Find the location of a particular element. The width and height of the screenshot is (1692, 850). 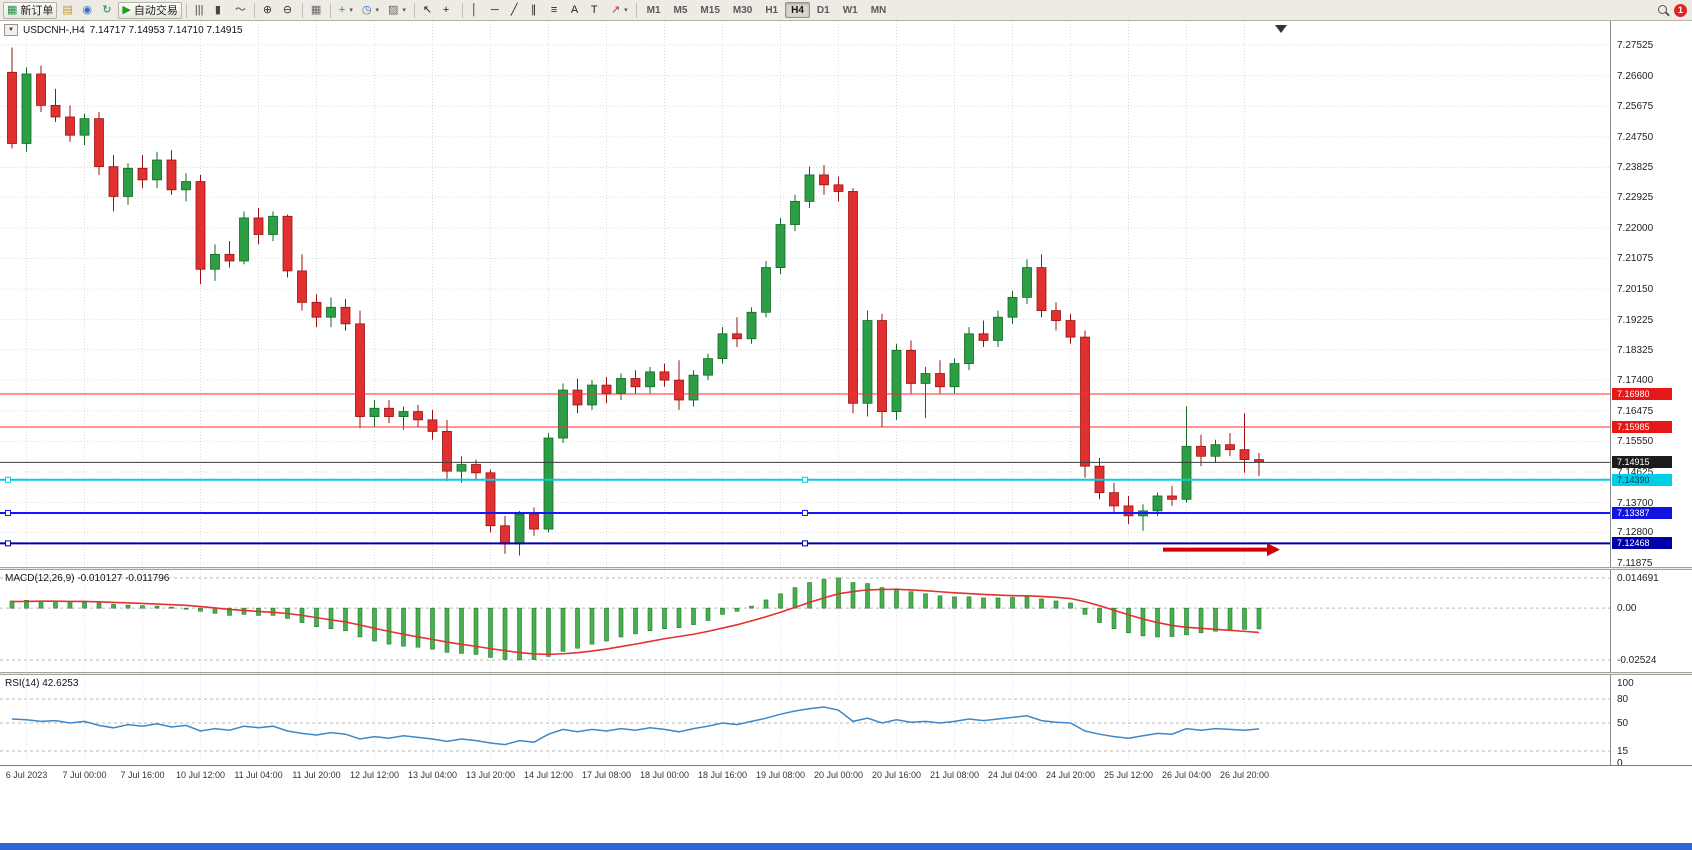

timeframe-h1-button: H1 is located at coordinates (772, 10).